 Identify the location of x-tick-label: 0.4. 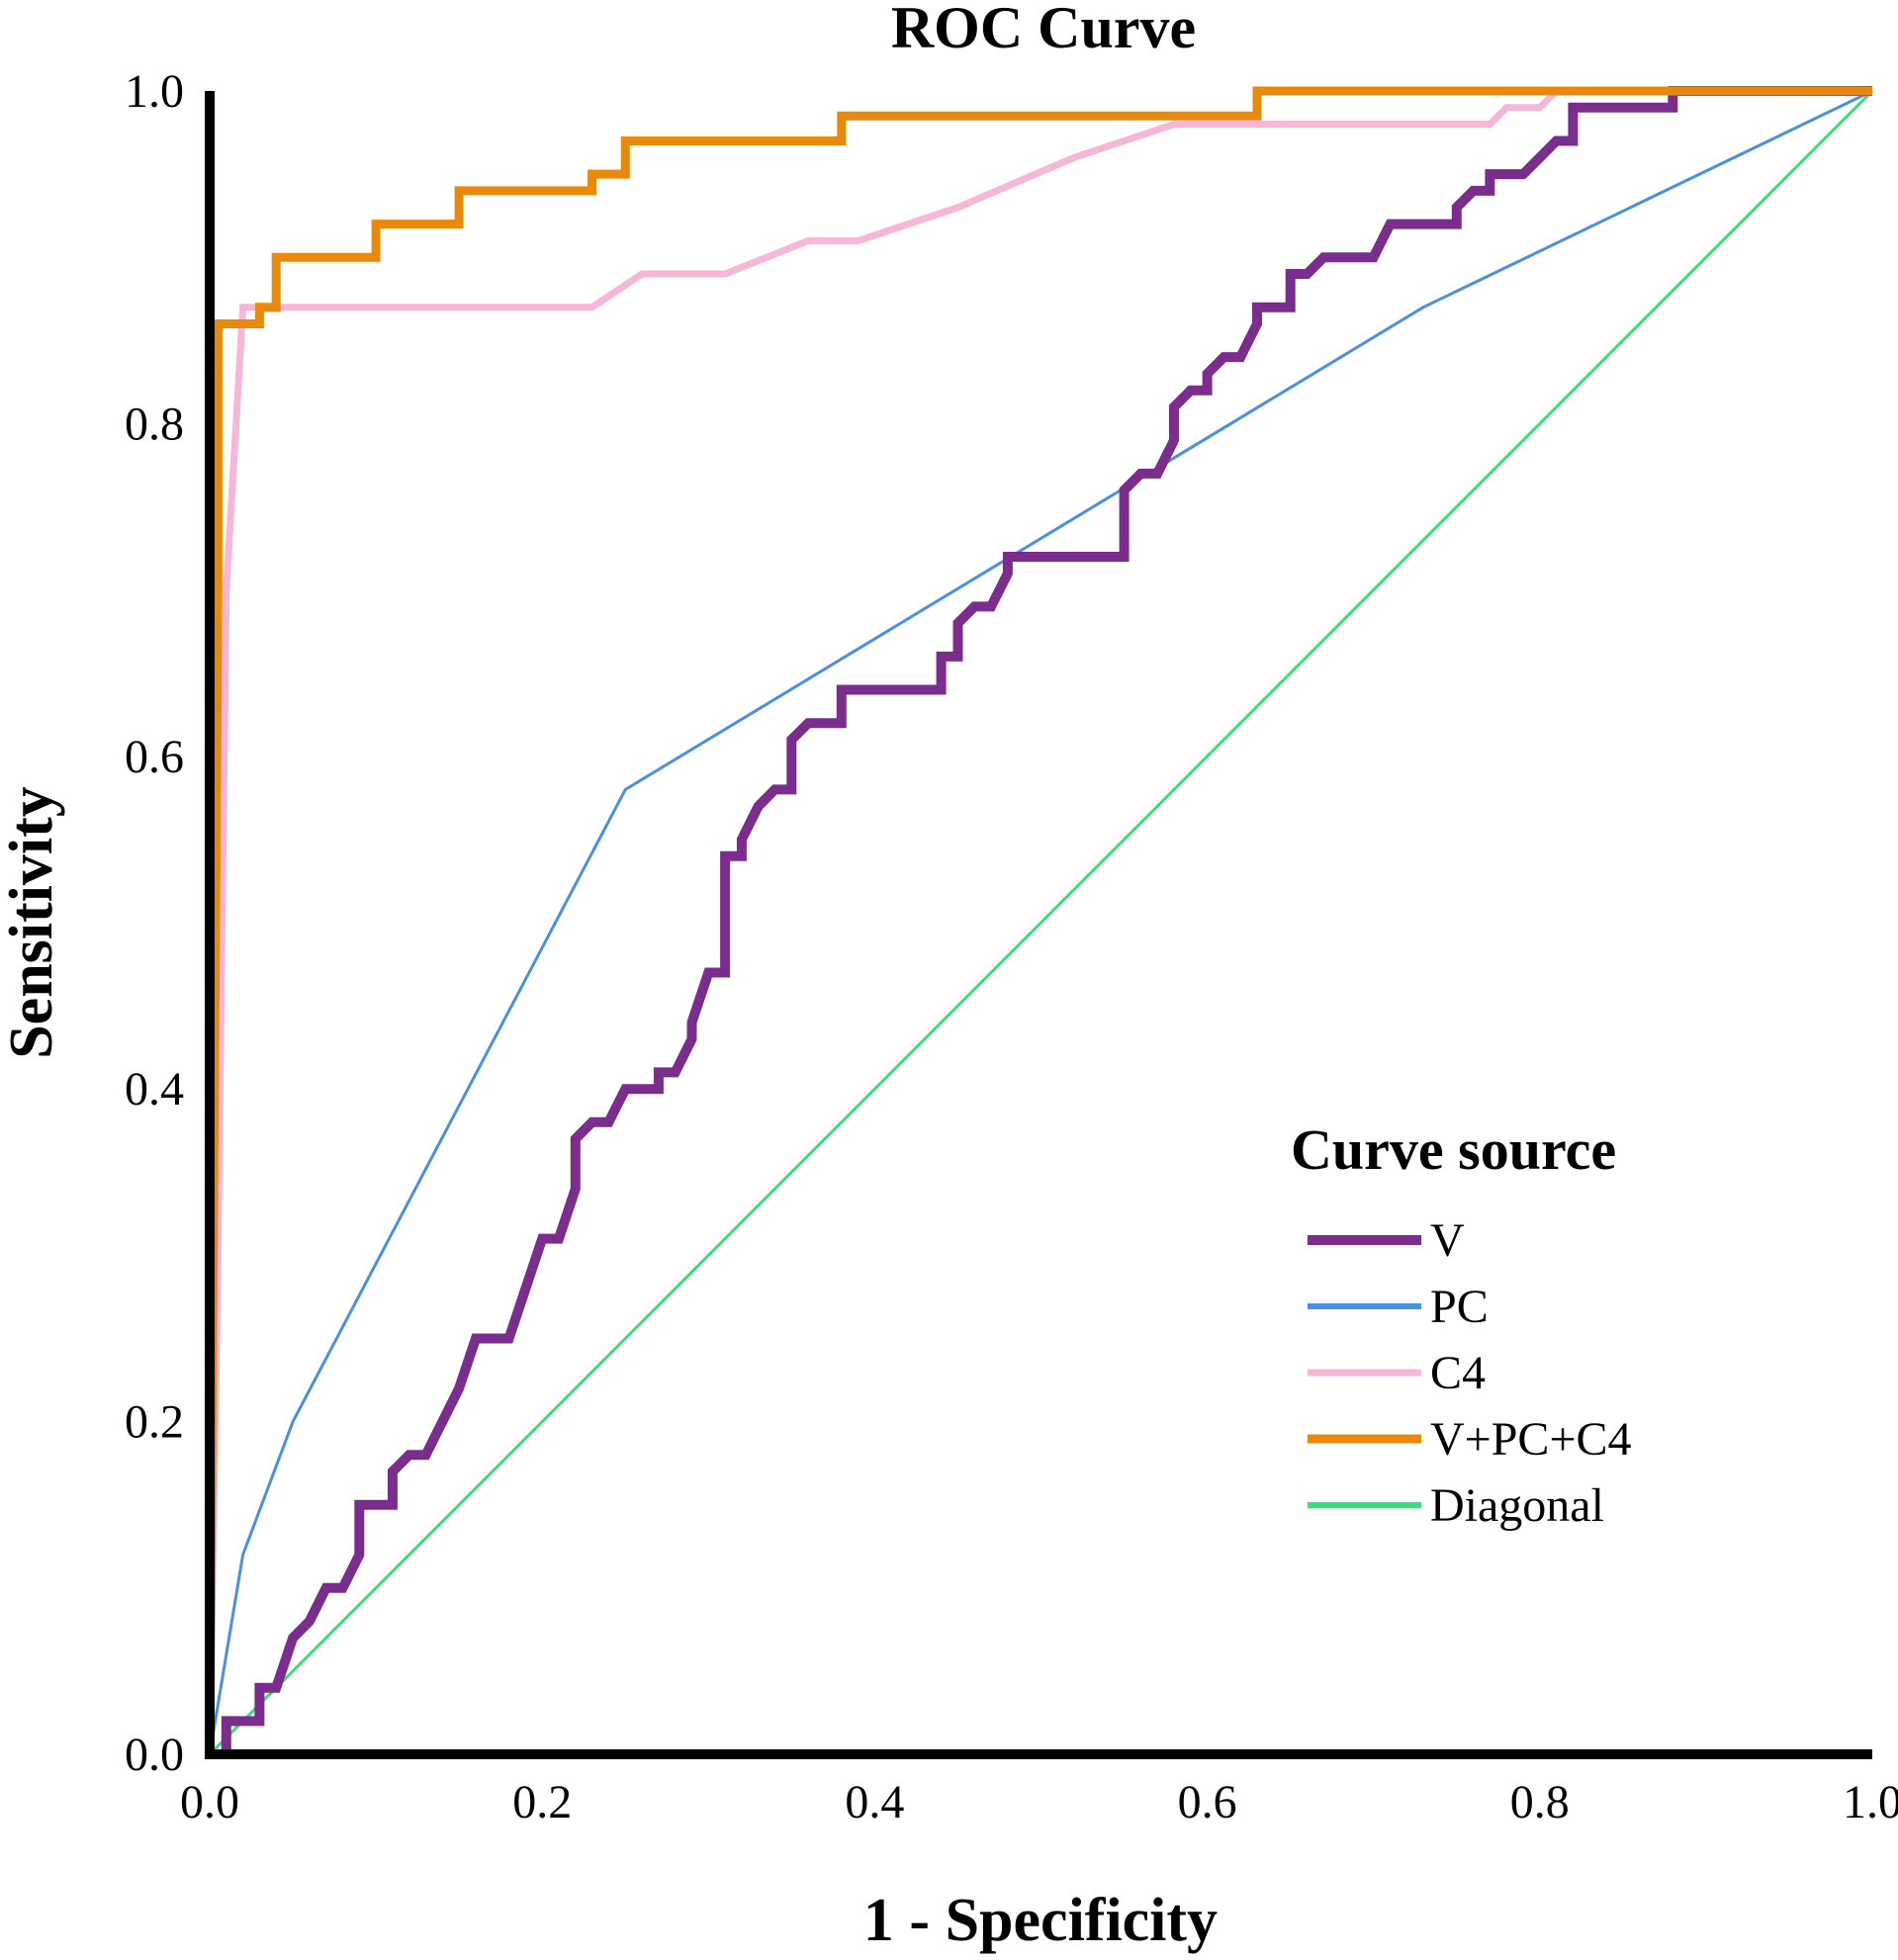
(874, 1802).